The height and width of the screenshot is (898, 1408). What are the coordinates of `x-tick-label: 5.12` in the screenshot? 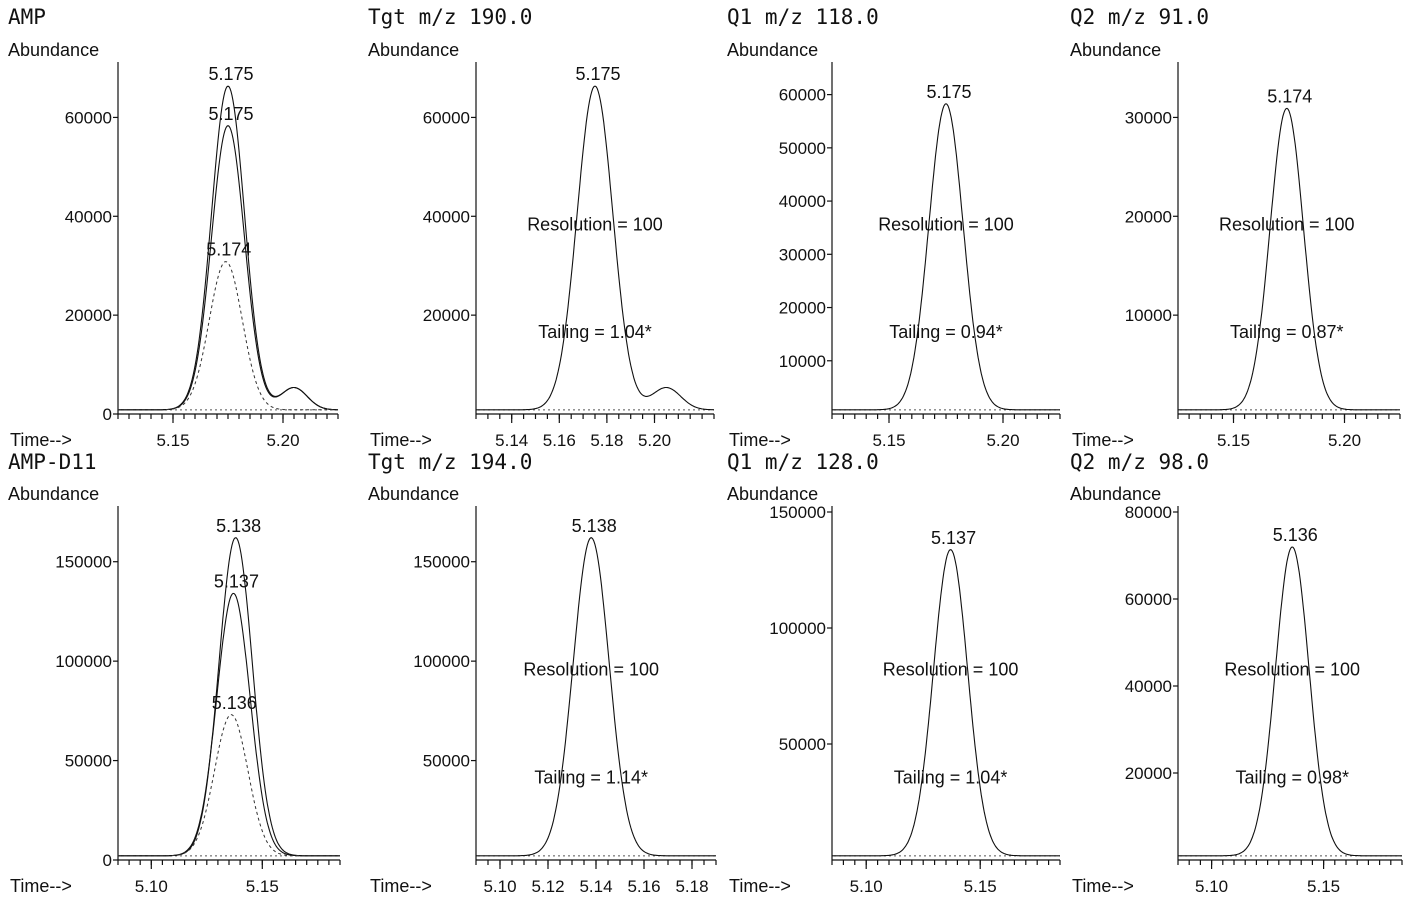 It's located at (547, 886).